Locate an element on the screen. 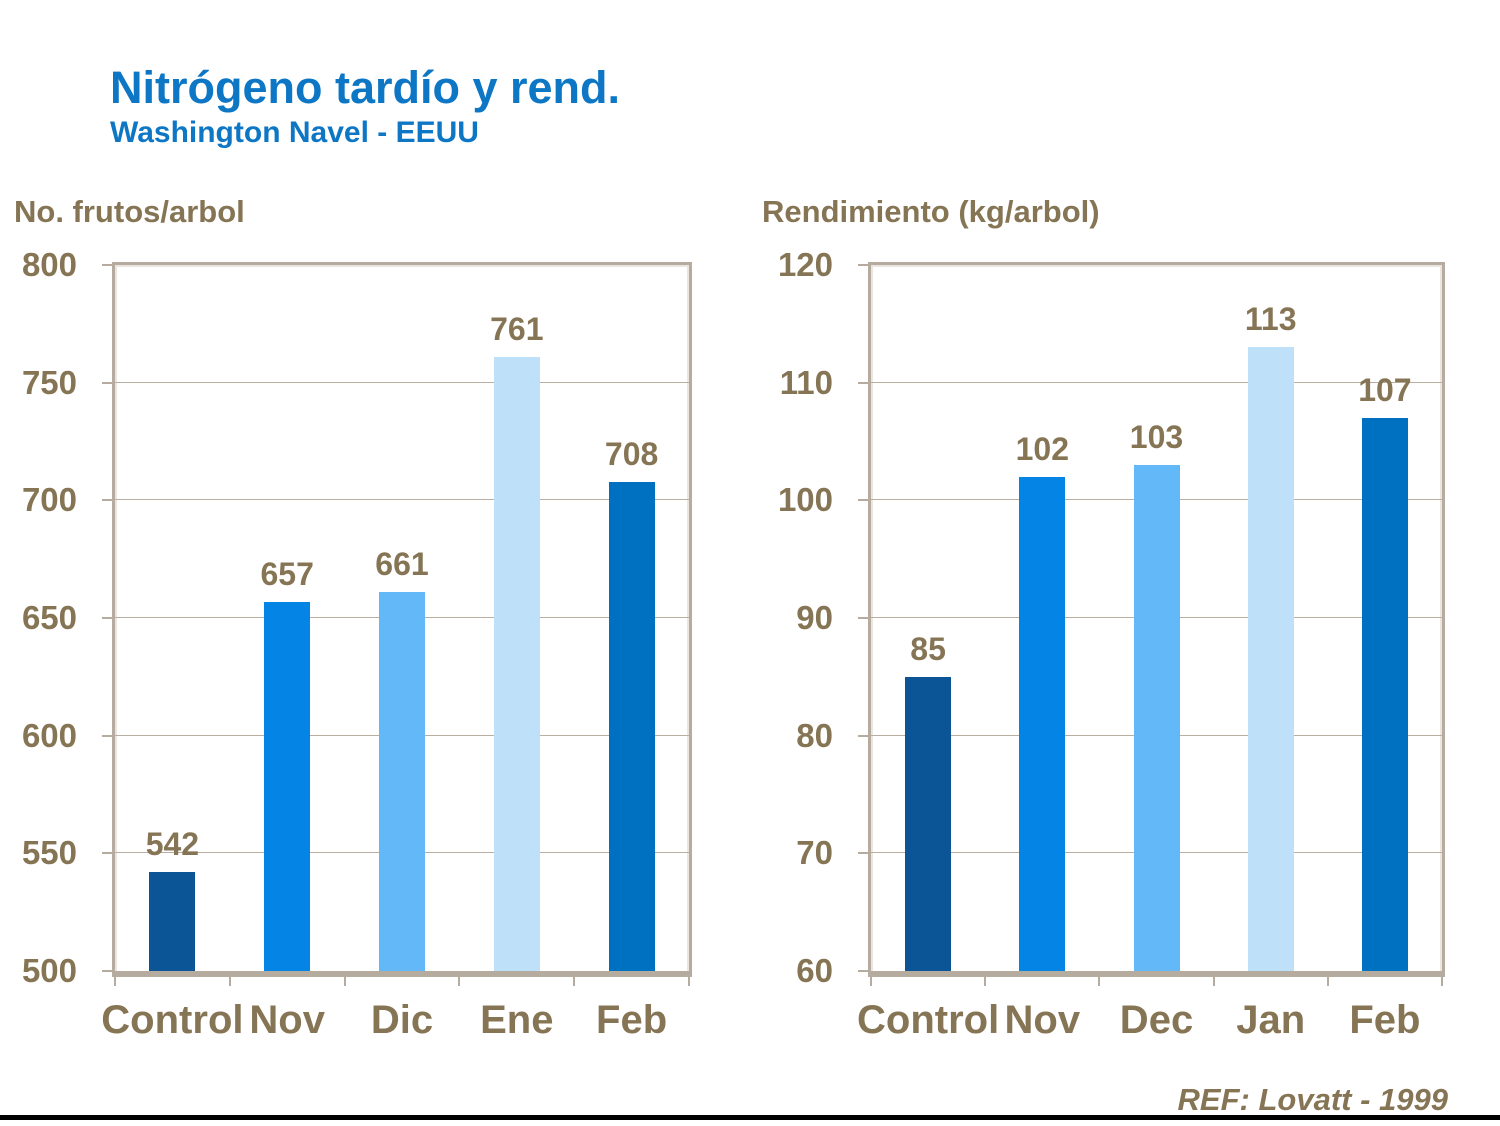  y-axis-tick-label: 80 is located at coordinates (814, 735).